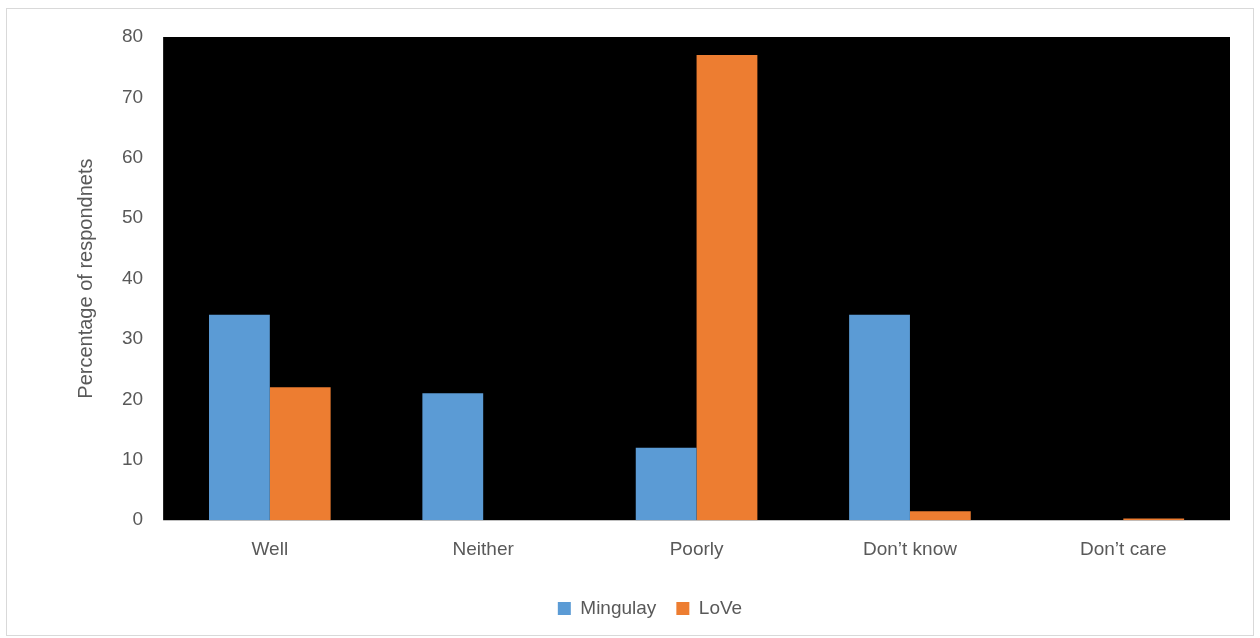  What do you see at coordinates (910, 548) in the screenshot?
I see `x-tick-label: Don’t know` at bounding box center [910, 548].